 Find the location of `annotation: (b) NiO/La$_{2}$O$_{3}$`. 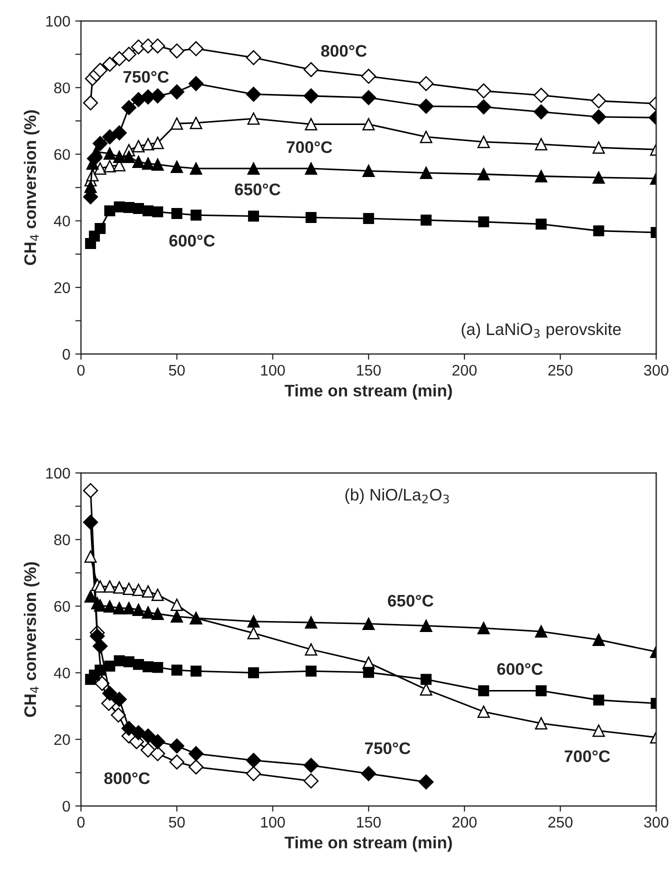

annotation: (b) NiO/La$_{2}$O$_{3}$ is located at coordinates (397, 496).